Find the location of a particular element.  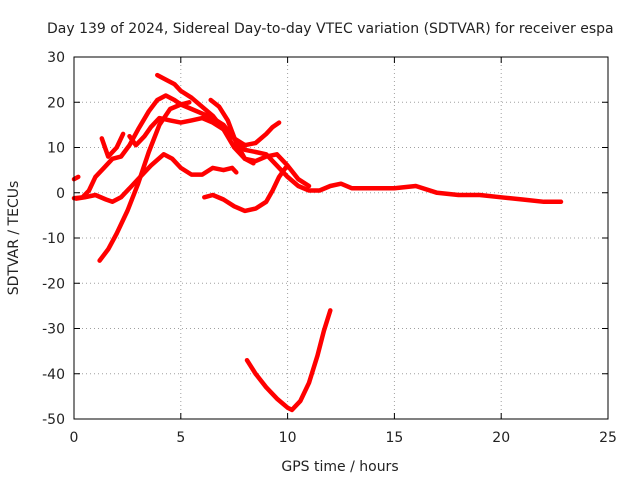

series-line-trace-g is located at coordinates (233, 130).